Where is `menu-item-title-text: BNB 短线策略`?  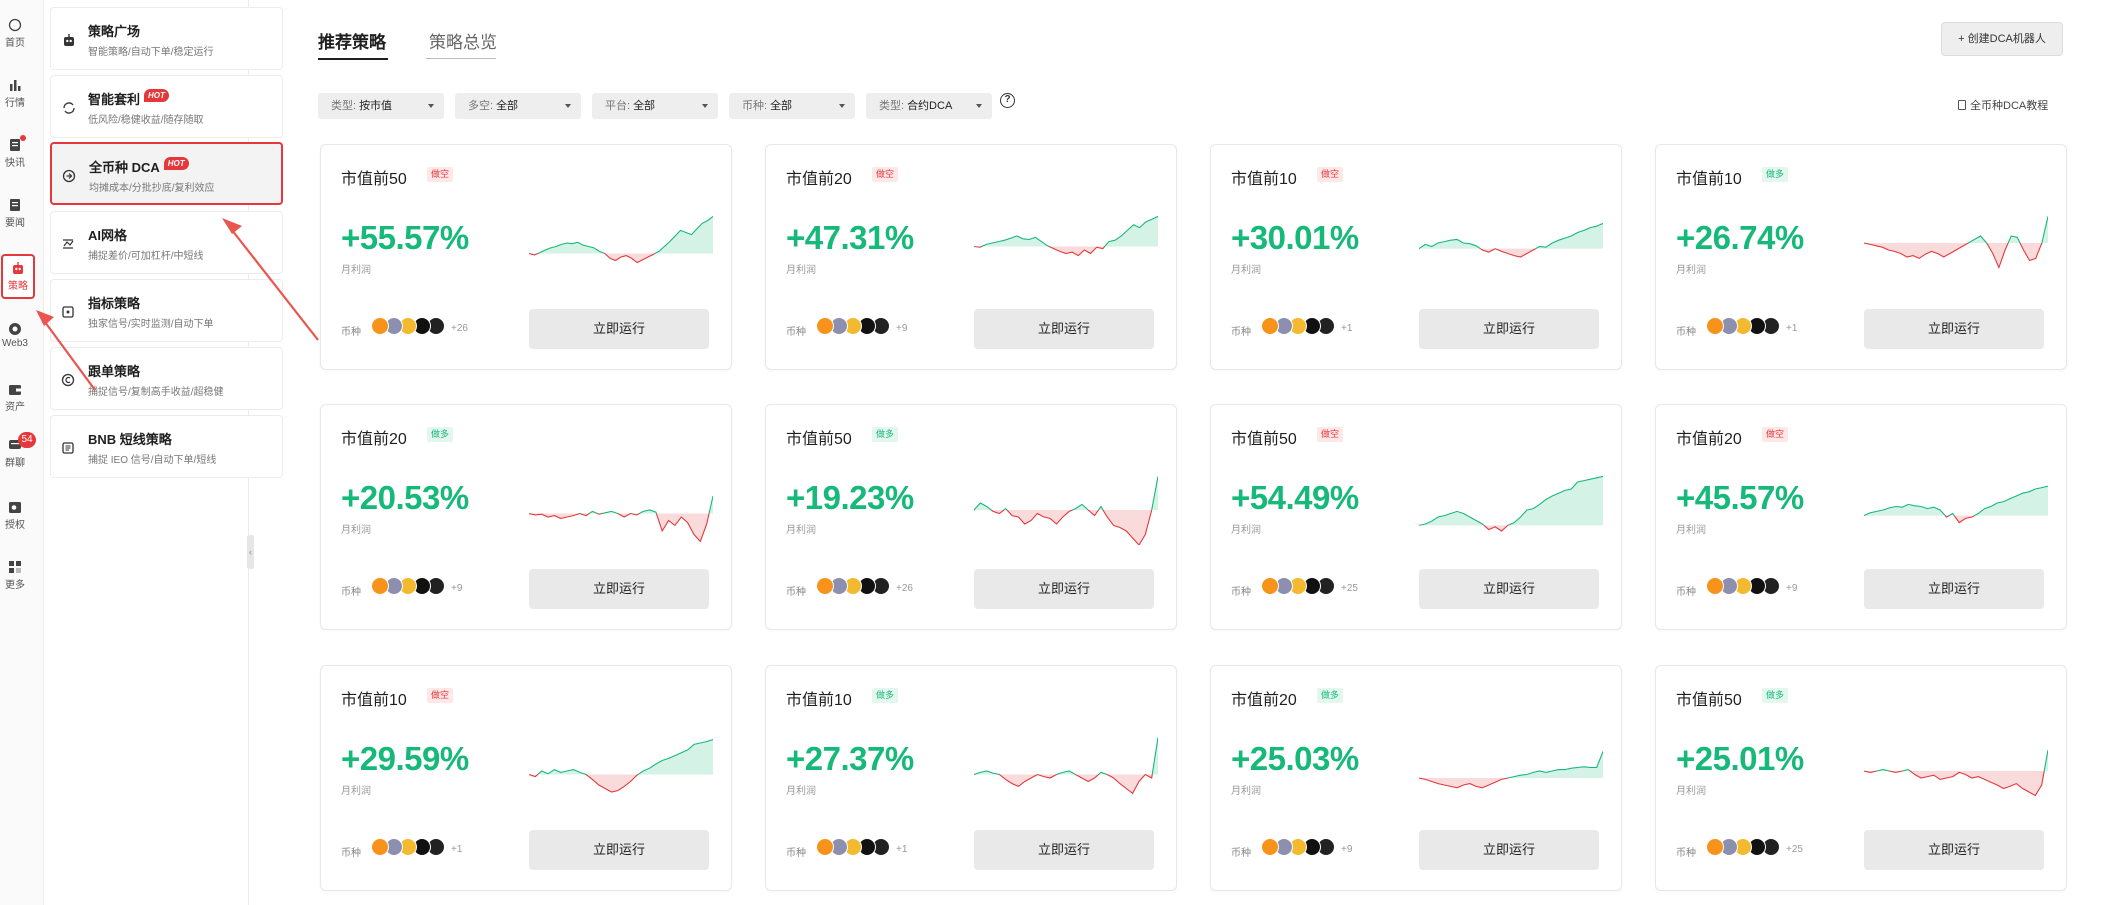
menu-item-title-text: BNB 短线策略 is located at coordinates (130, 439).